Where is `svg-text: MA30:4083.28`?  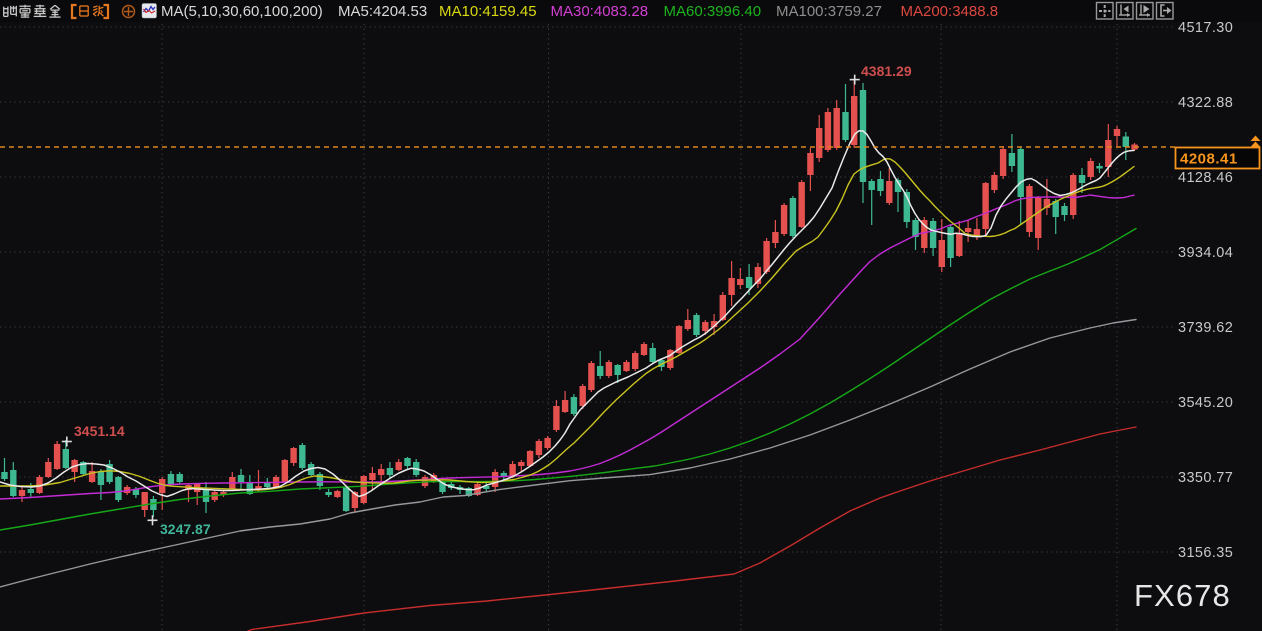
svg-text: MA30:4083.28 is located at coordinates (600, 11).